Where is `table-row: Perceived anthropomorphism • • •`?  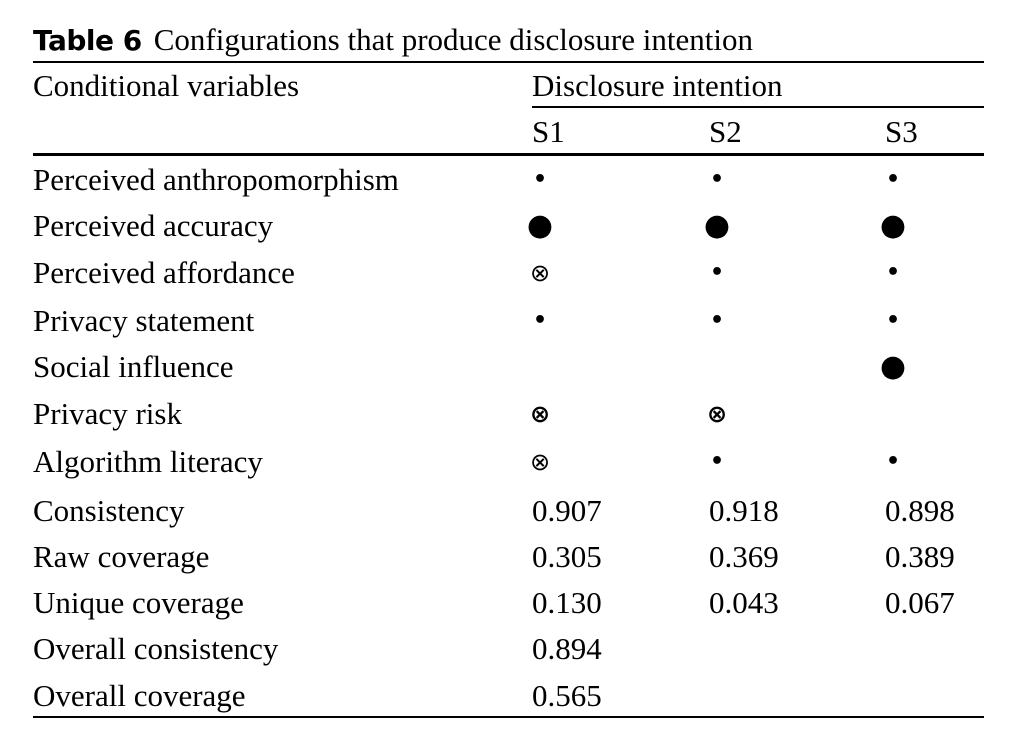 table-row: Perceived anthropomorphism • • • is located at coordinates (505, 183).